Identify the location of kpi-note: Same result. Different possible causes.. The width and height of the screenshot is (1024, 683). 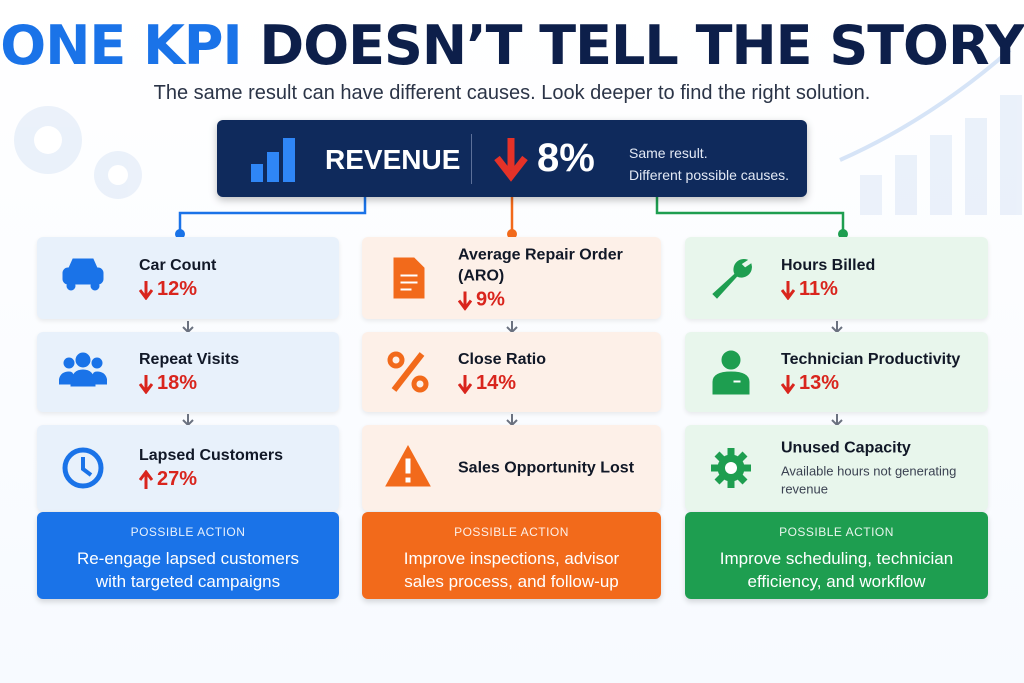
(709, 164).